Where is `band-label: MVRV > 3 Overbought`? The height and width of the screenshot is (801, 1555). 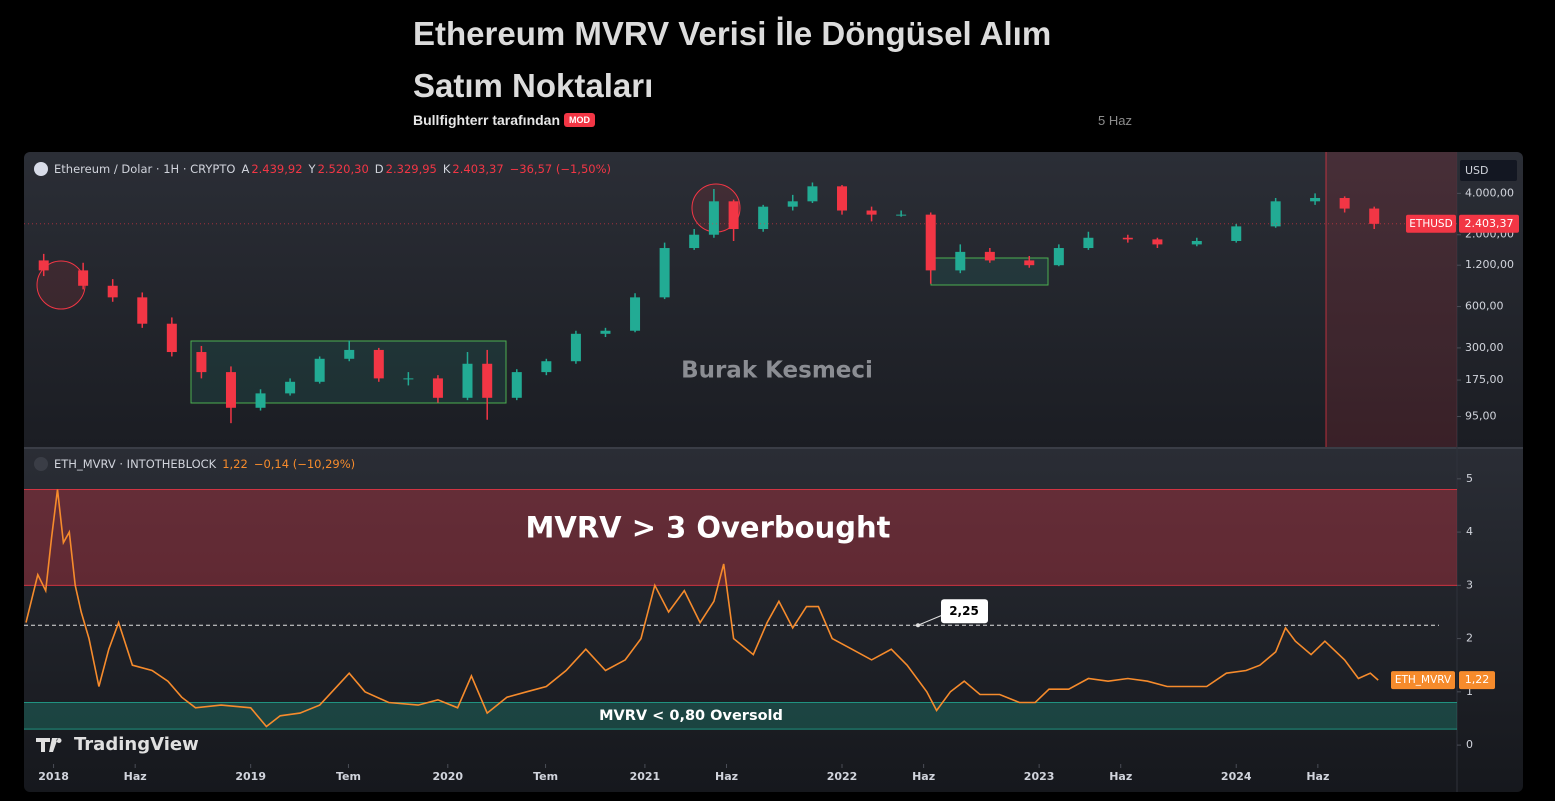
band-label: MVRV > 3 Overbought is located at coordinates (708, 527).